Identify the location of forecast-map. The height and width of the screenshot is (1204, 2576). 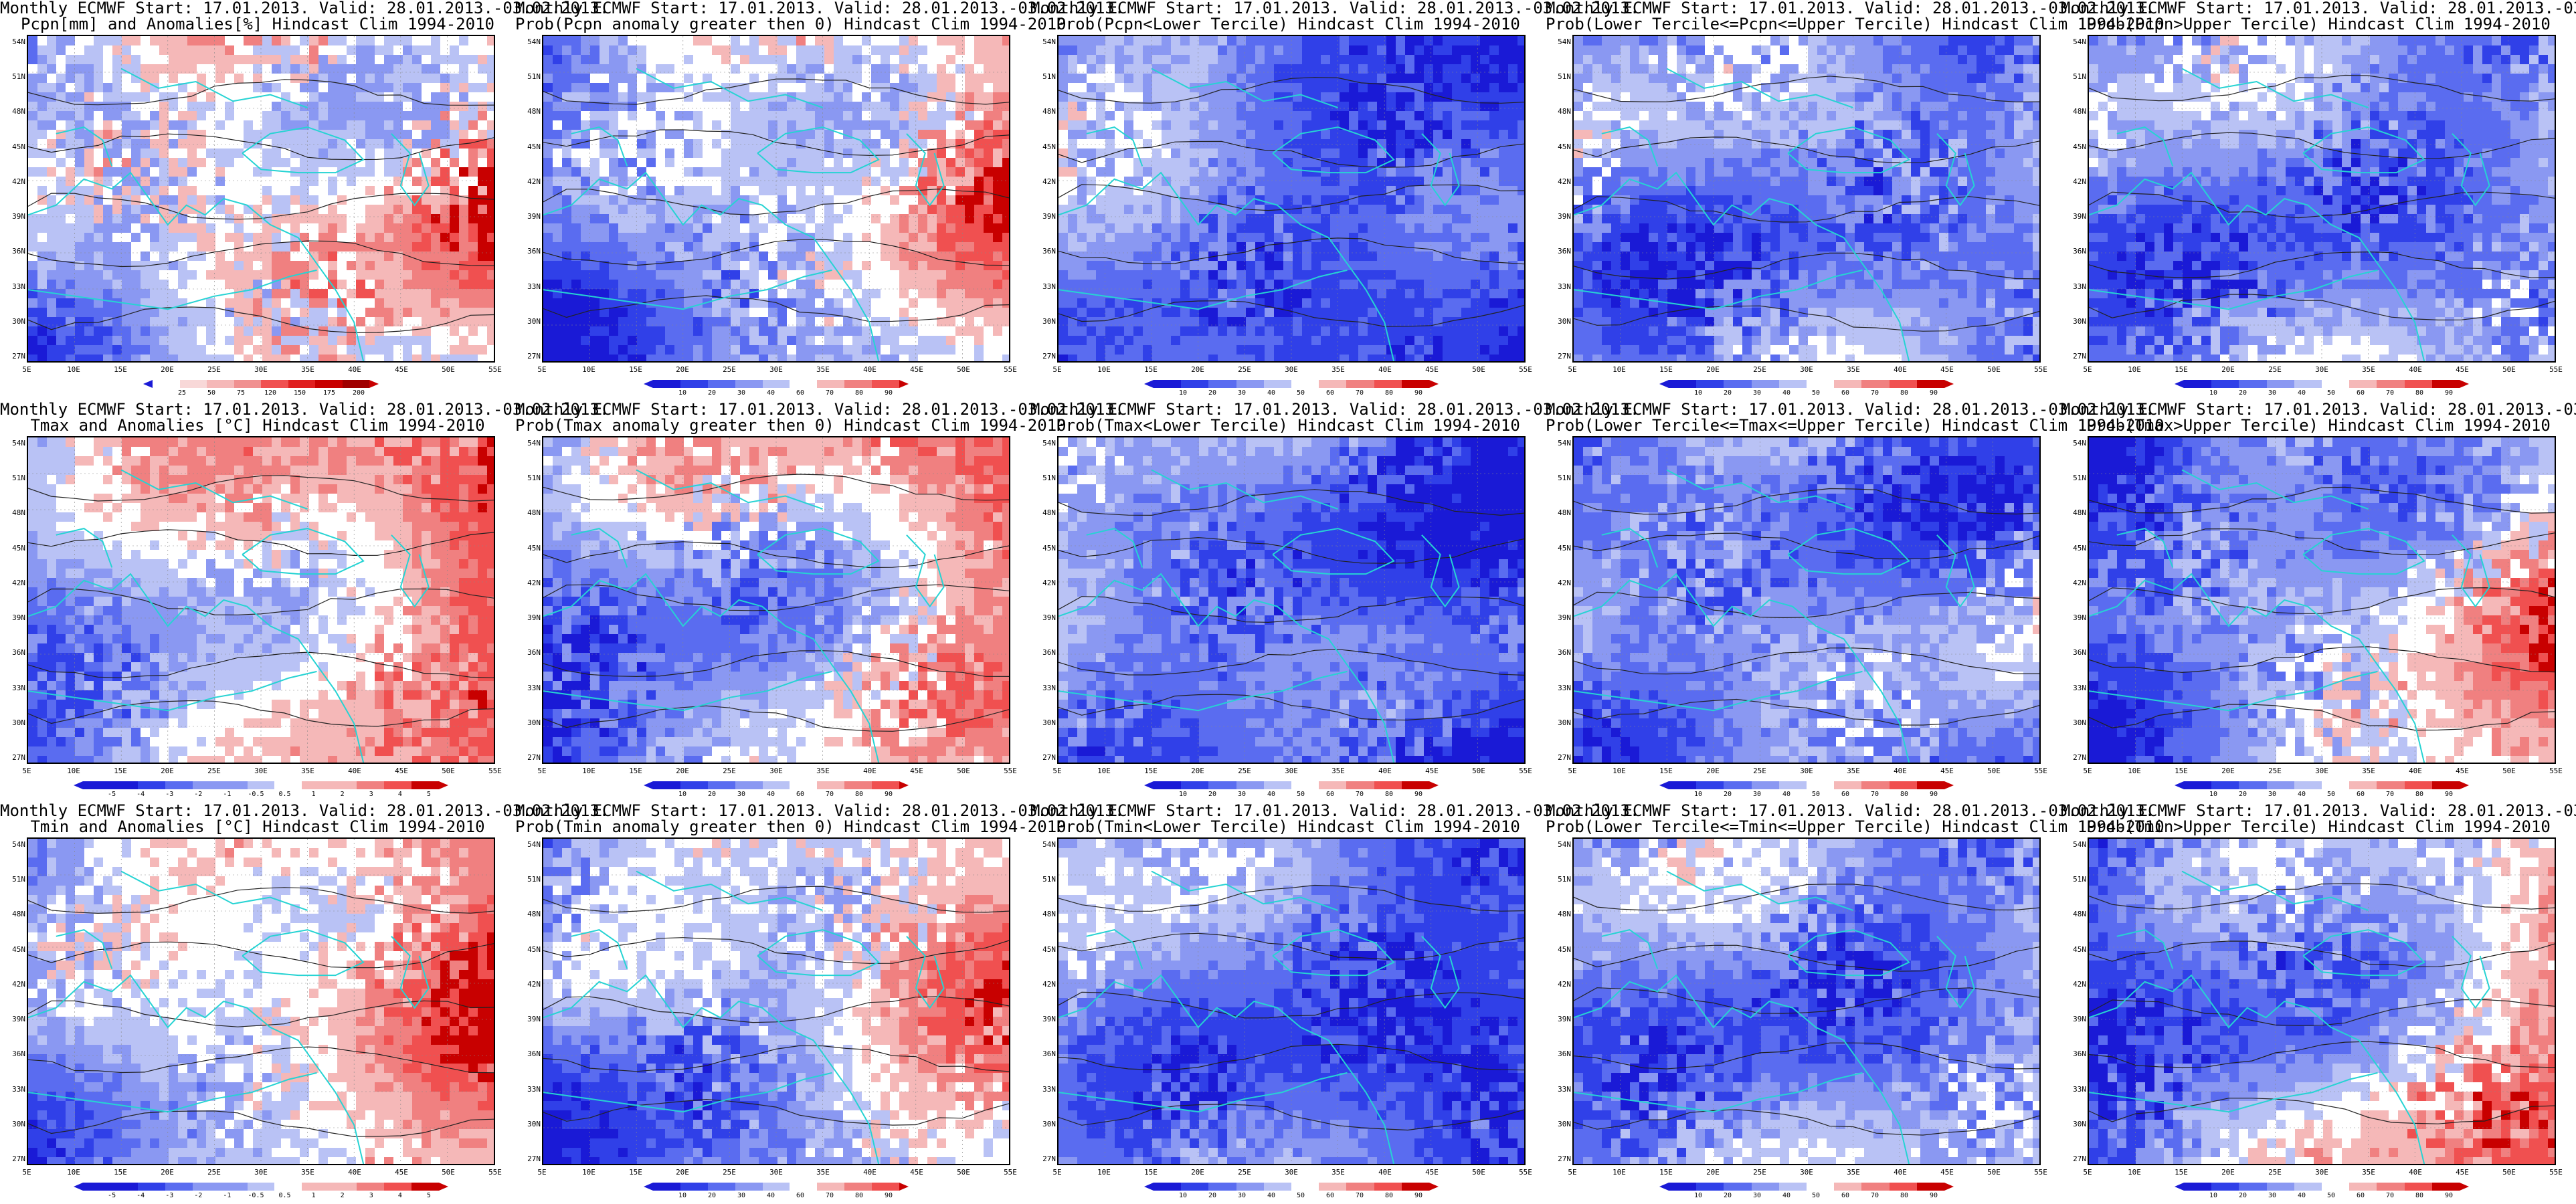
(1806, 600).